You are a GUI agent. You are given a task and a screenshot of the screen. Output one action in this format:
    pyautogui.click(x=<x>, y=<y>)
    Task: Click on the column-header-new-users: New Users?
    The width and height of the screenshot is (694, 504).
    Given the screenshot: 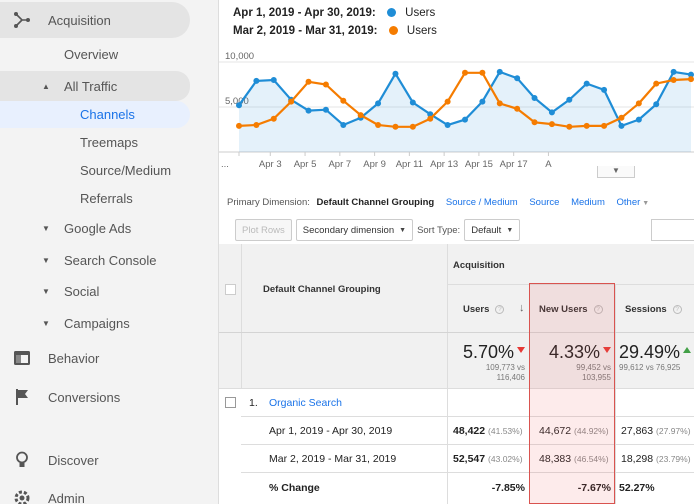 What is the action you would take?
    pyautogui.click(x=571, y=309)
    